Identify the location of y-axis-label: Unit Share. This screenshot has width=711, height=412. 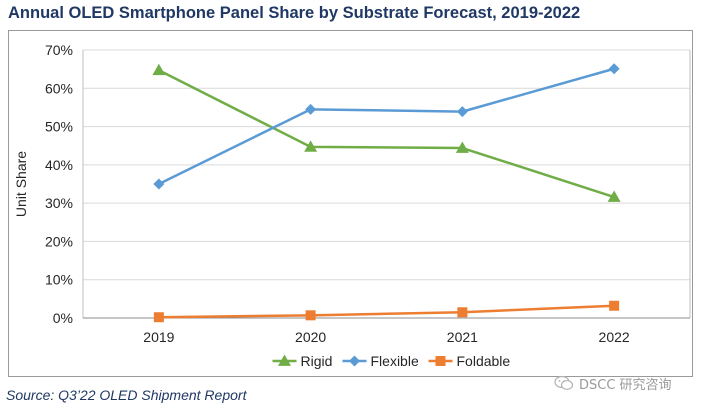
(21, 184).